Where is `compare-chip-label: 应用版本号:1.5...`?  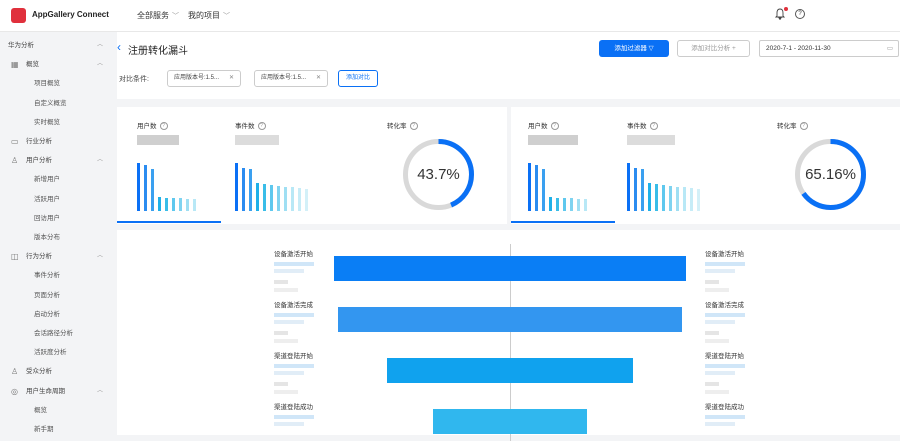 compare-chip-label: 应用版本号:1.5... is located at coordinates (197, 78).